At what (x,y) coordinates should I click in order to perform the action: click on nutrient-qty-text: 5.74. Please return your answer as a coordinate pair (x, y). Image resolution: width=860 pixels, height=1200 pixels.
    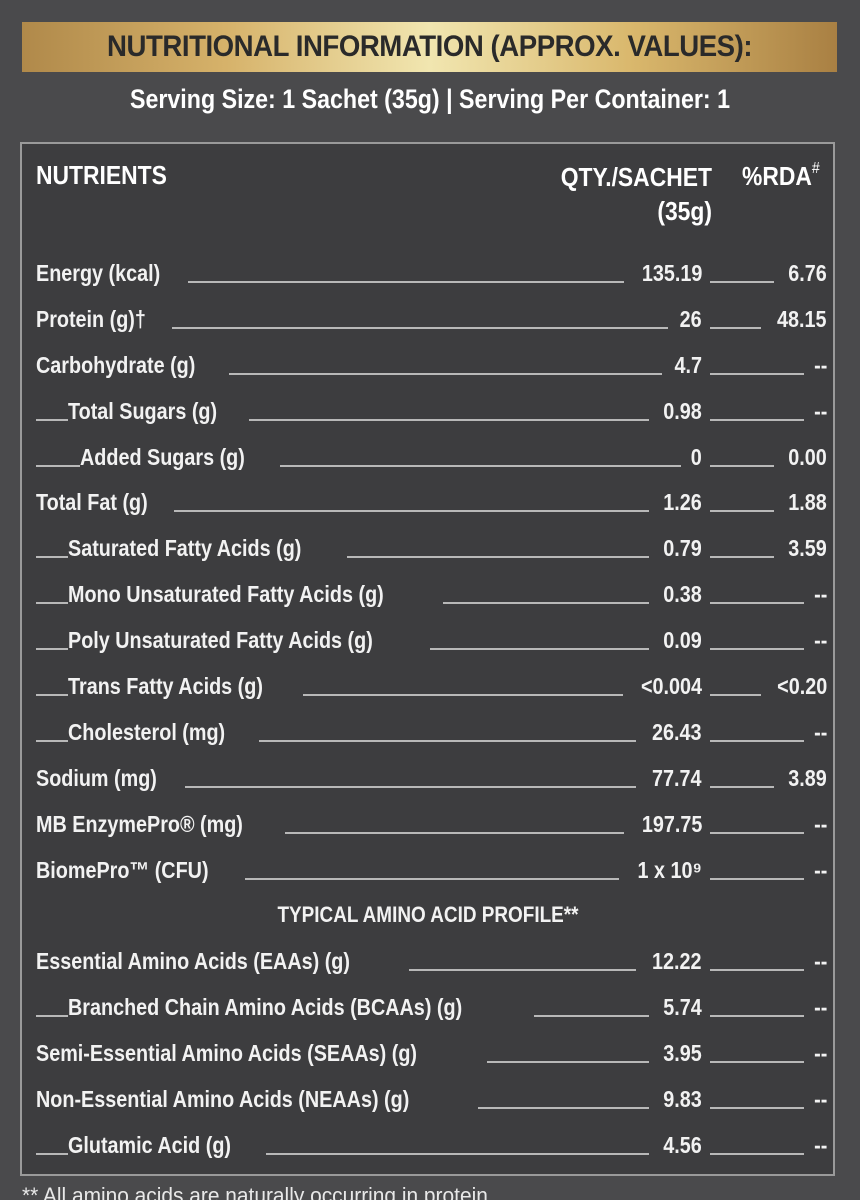
    Looking at the image, I should click on (682, 1007).